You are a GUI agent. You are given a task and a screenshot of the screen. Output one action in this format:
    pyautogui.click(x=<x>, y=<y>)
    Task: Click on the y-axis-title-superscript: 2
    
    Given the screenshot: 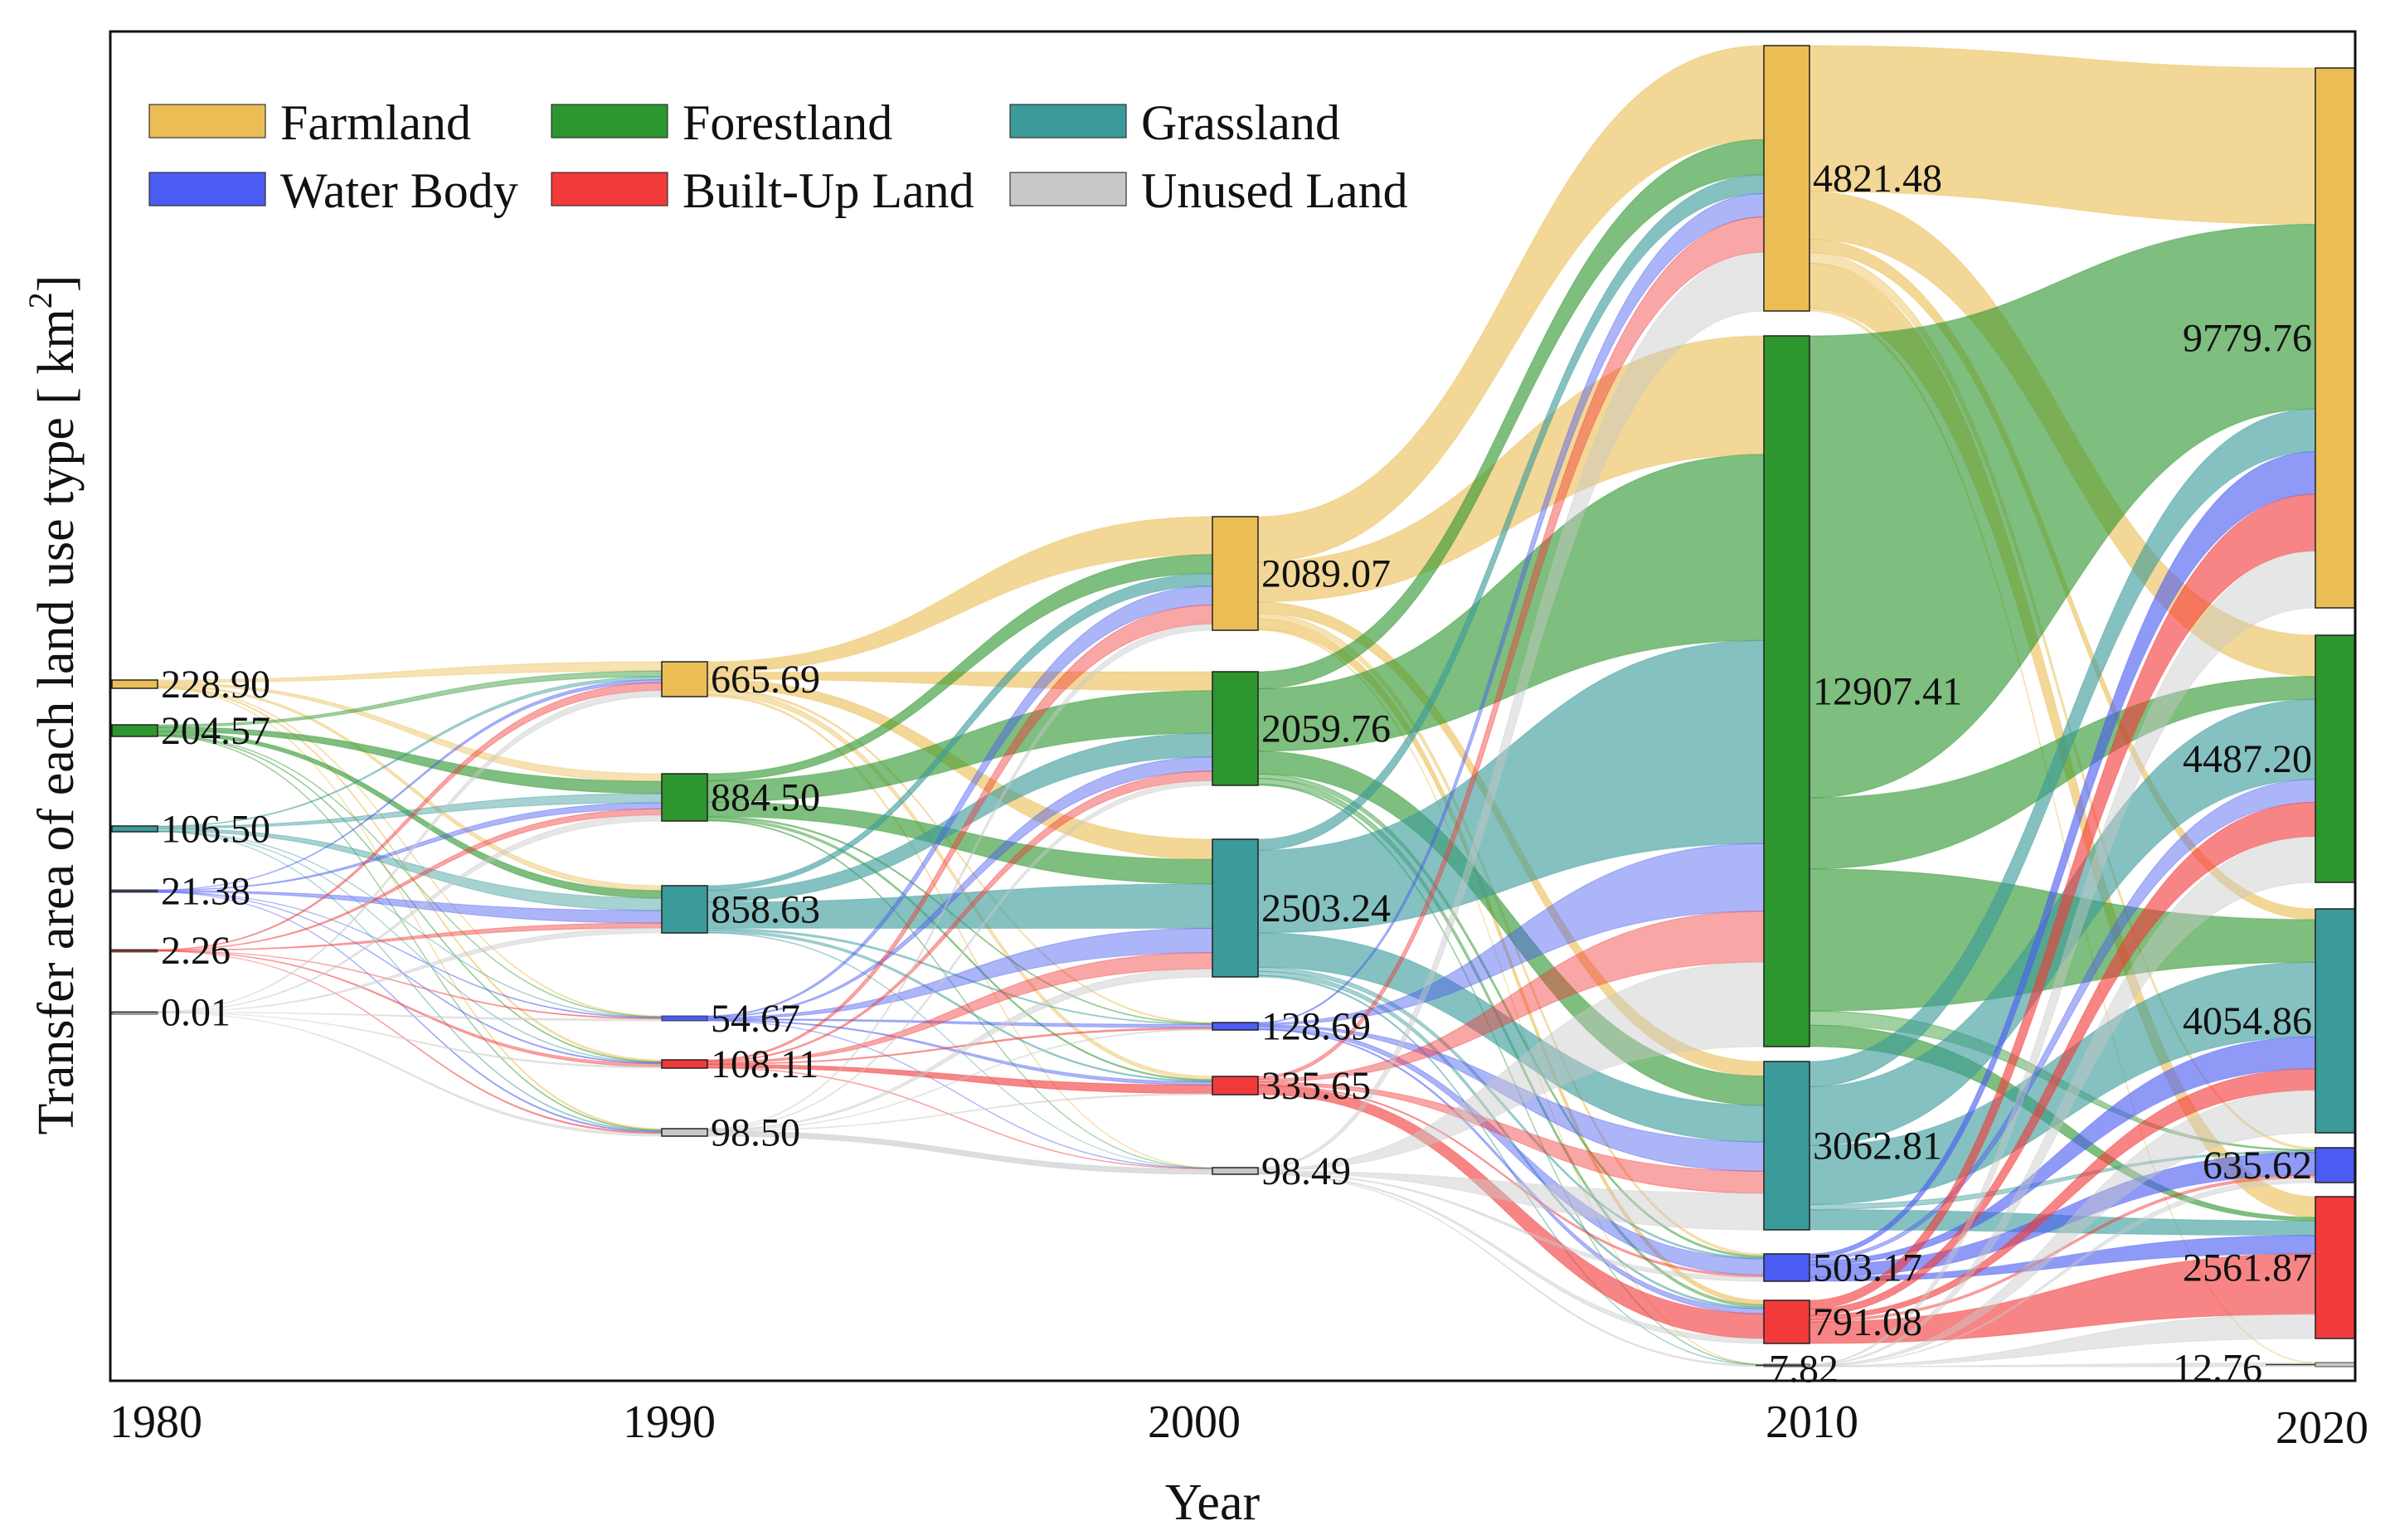 What is the action you would take?
    pyautogui.click(x=40, y=300)
    